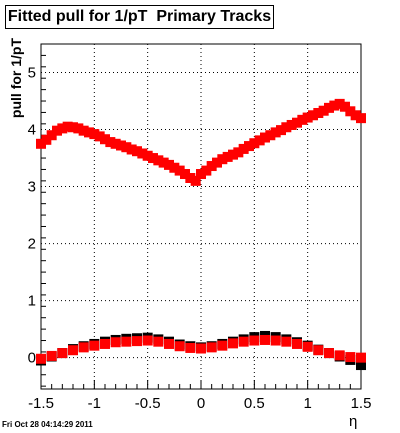 This screenshot has height=433, width=400. Describe the element at coordinates (47, 424) in the screenshot. I see `datestamp: Fri Oct 28 04:14:29 2011` at that location.